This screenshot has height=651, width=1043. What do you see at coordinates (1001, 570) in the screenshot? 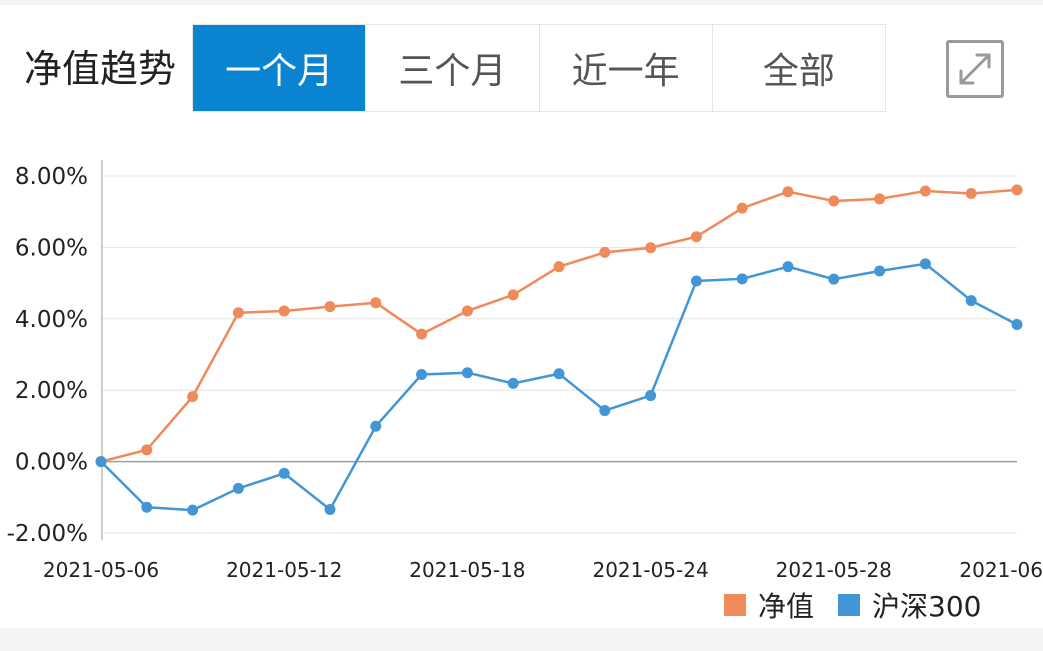
I see `x-tick-label: 2021-06` at bounding box center [1001, 570].